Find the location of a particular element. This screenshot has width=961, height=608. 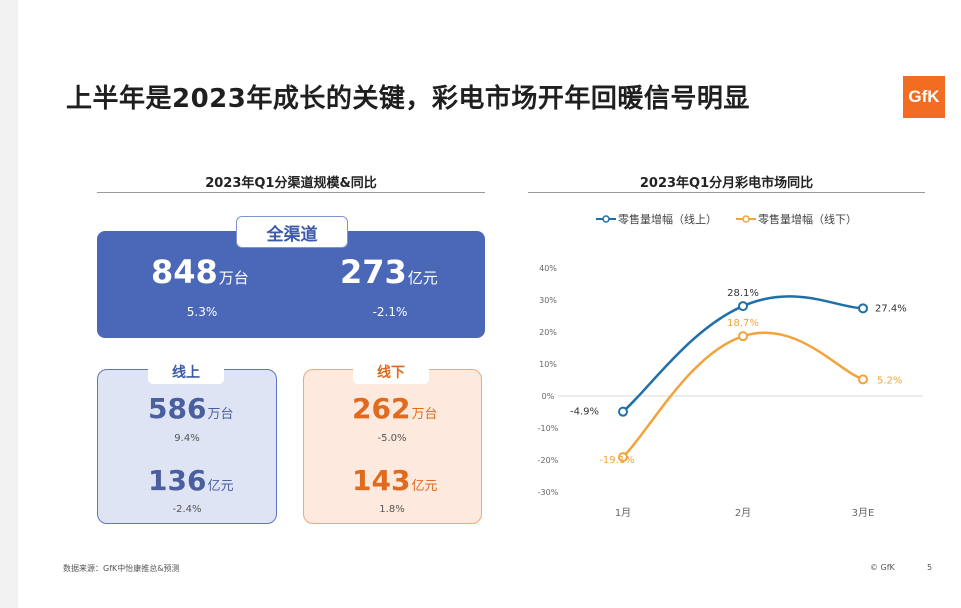

offline-label: 线下 is located at coordinates (391, 372).